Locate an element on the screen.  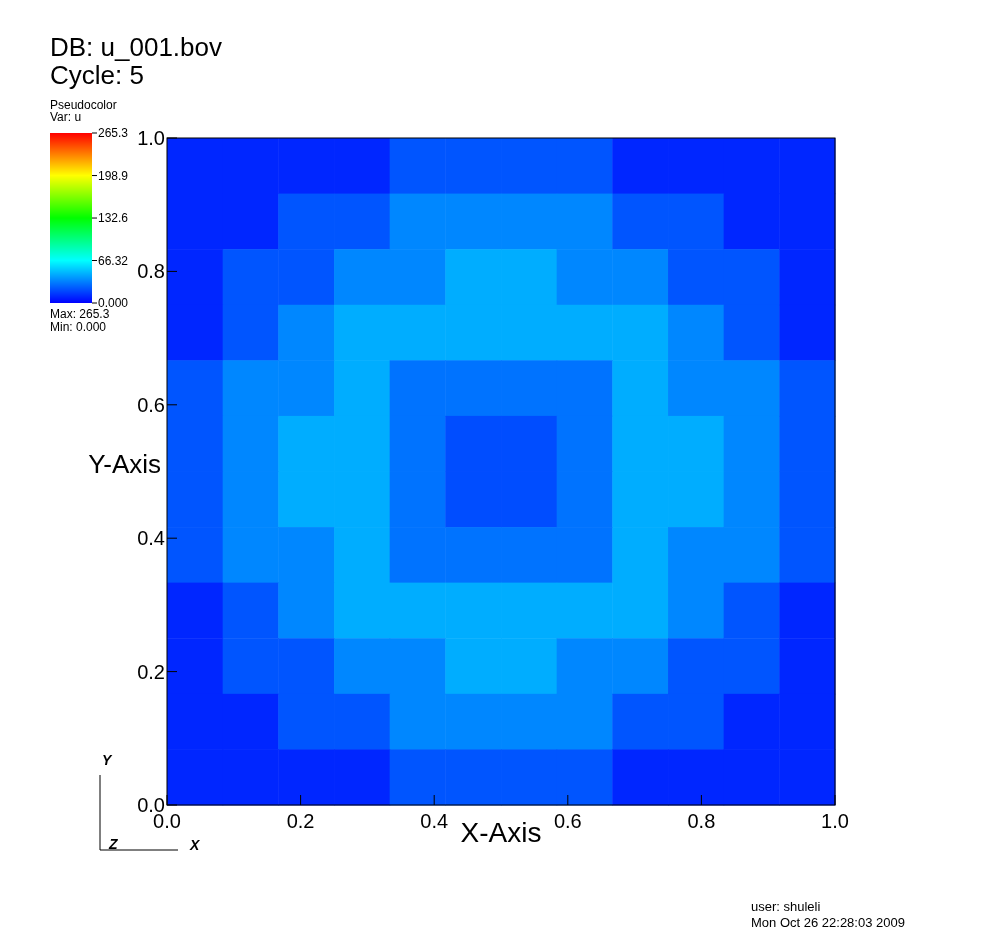
color-bar-label: 265.3 is located at coordinates (113, 133).